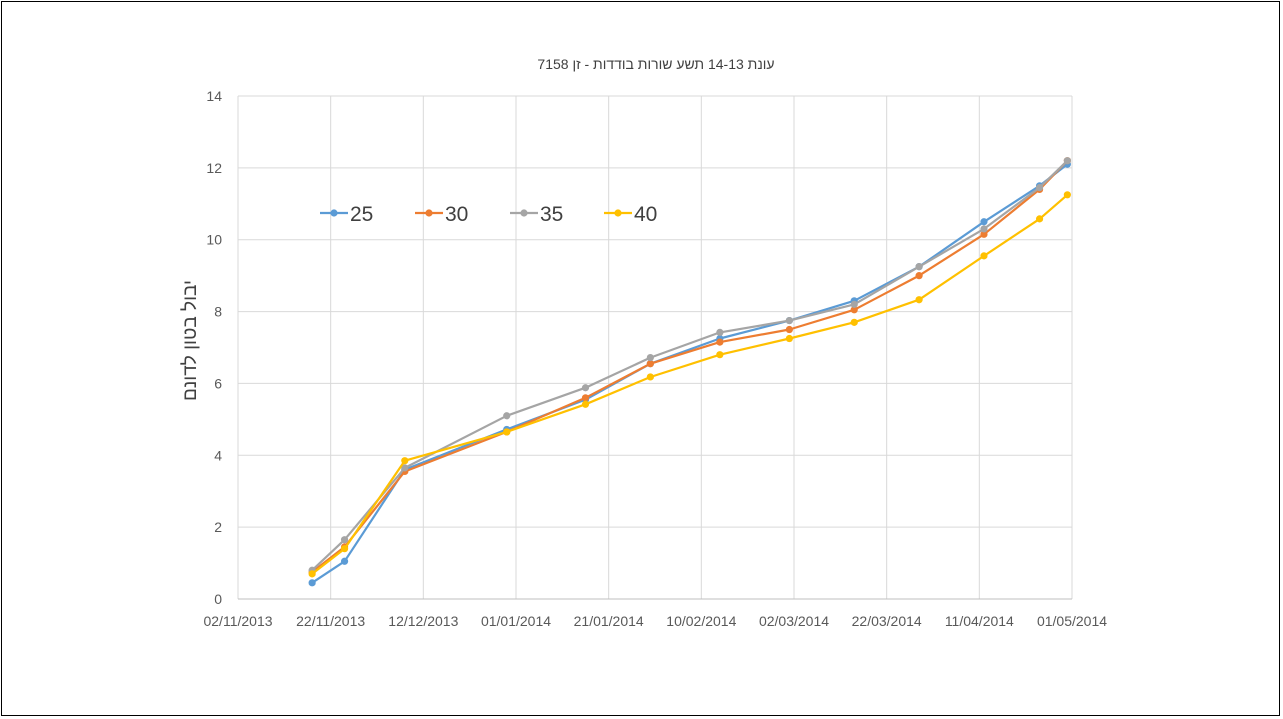  I want to click on x-tick-label: 12/12/2013, so click(423, 621).